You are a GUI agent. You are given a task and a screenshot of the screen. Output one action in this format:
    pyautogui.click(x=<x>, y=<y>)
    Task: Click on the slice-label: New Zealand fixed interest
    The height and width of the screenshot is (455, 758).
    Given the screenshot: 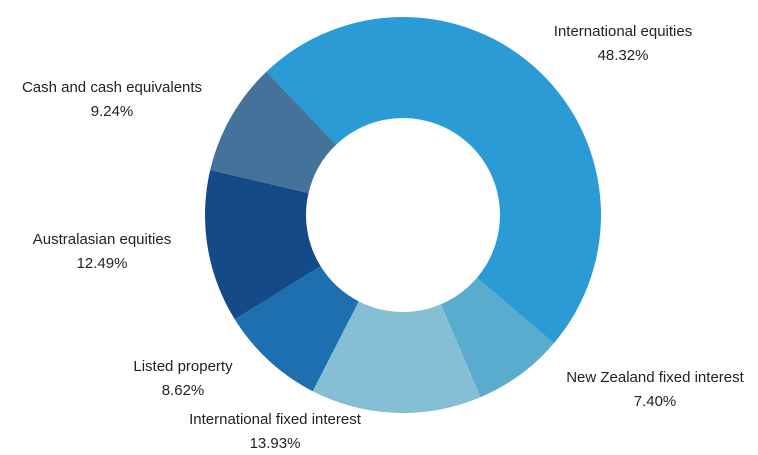 What is the action you would take?
    pyautogui.click(x=655, y=377)
    